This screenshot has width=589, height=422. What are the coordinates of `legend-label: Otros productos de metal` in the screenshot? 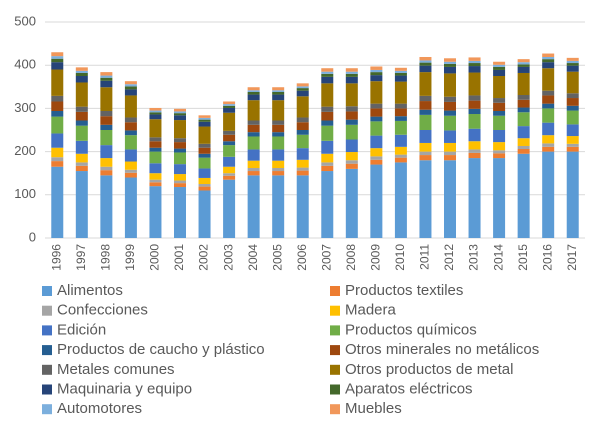 It's located at (429, 369).